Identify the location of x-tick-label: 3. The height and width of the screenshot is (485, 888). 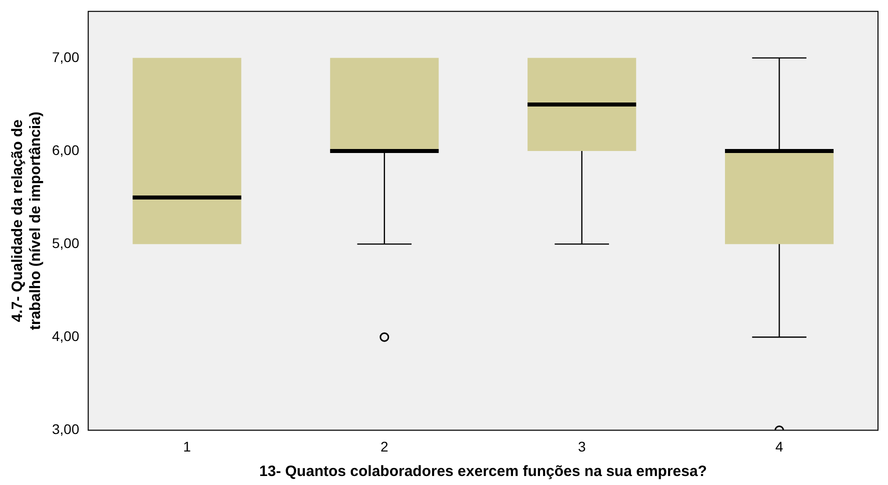
(582, 446).